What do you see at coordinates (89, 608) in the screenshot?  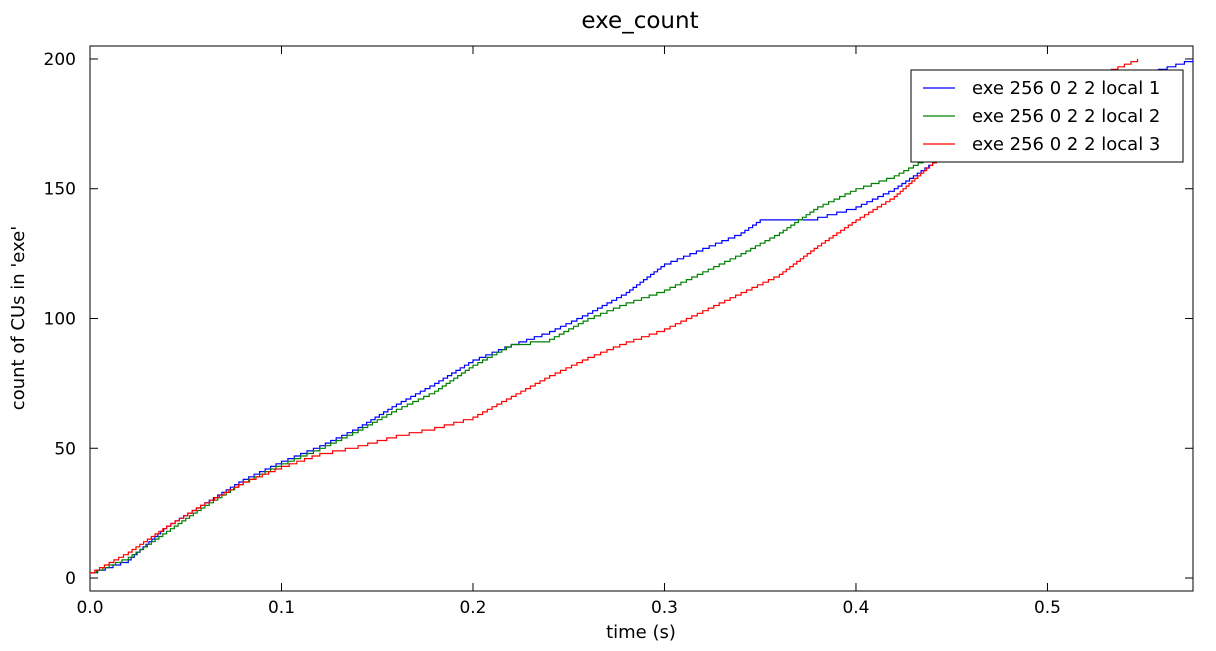 I see `x-tick-label: 0.0` at bounding box center [89, 608].